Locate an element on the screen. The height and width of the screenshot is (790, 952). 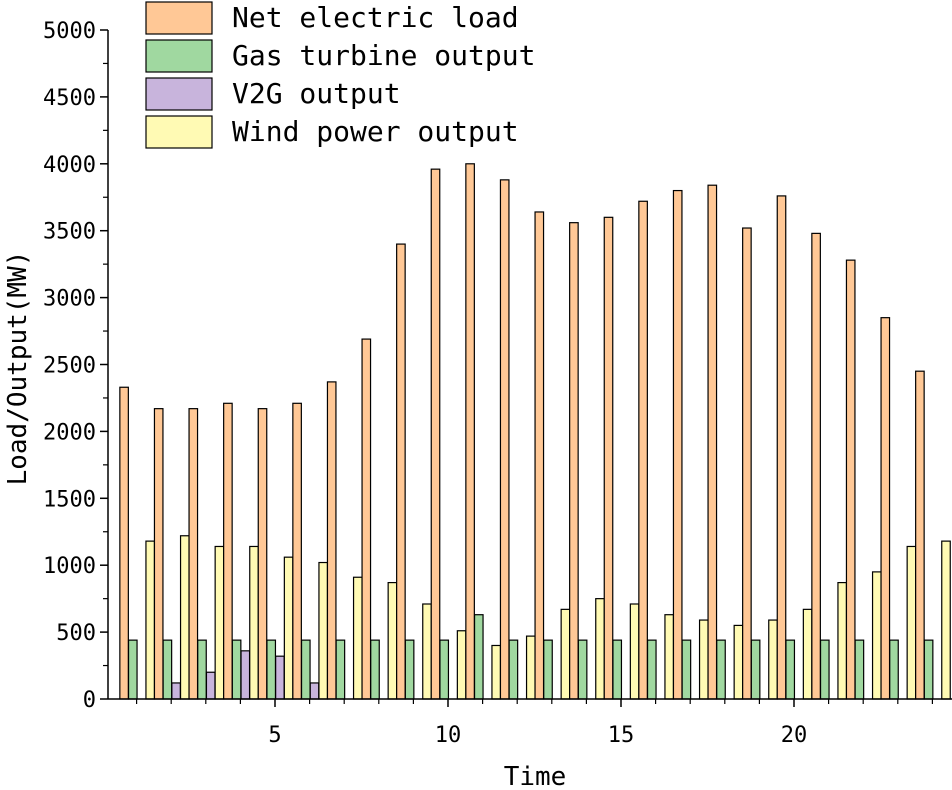
x-tick-label: 5 is located at coordinates (274, 735).